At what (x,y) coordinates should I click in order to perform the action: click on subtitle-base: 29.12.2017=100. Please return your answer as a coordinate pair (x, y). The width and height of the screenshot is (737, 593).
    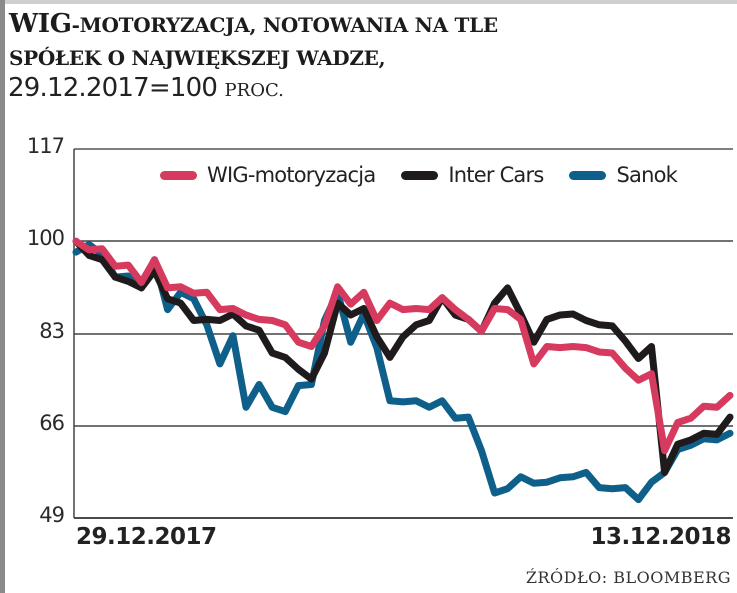
    Looking at the image, I should click on (116, 88).